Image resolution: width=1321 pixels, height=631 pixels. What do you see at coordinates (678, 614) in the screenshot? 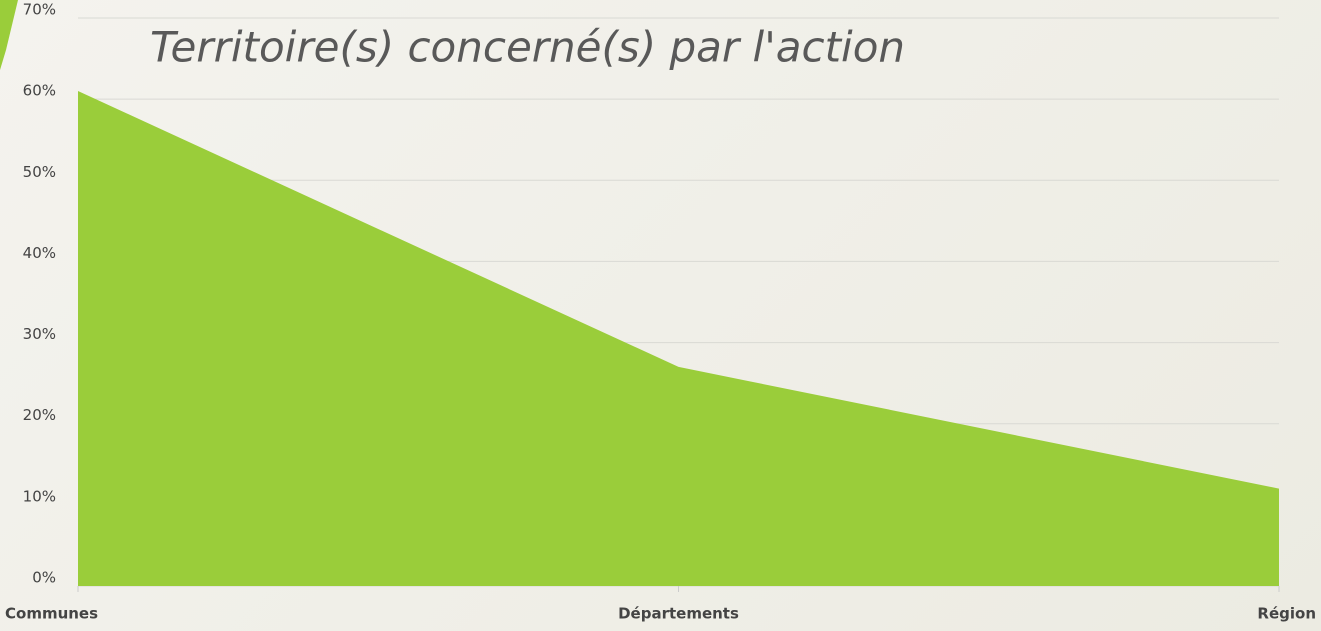
I see `x-tick-label: Départements` at bounding box center [678, 614].